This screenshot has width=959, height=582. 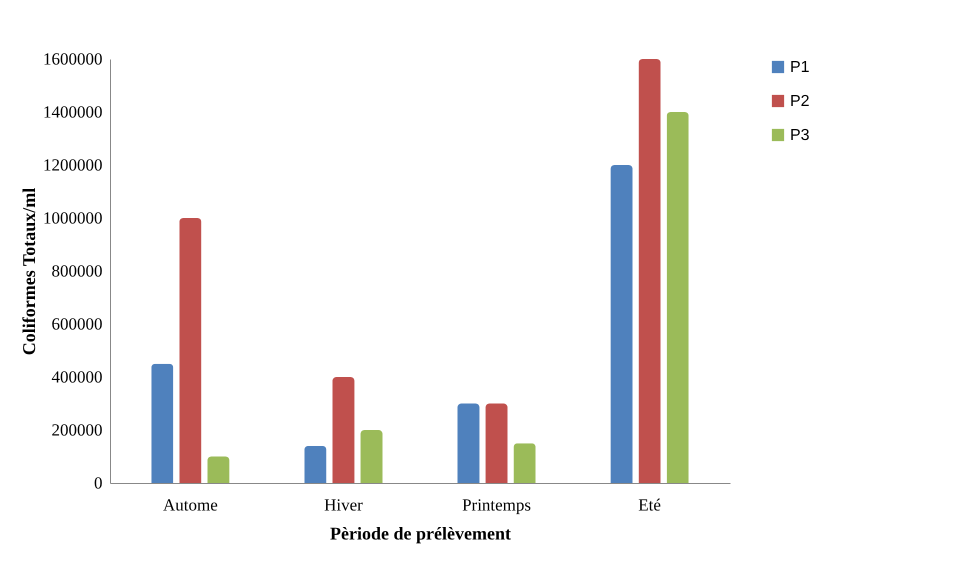 What do you see at coordinates (77, 377) in the screenshot?
I see `y-tick-label: 400000` at bounding box center [77, 377].